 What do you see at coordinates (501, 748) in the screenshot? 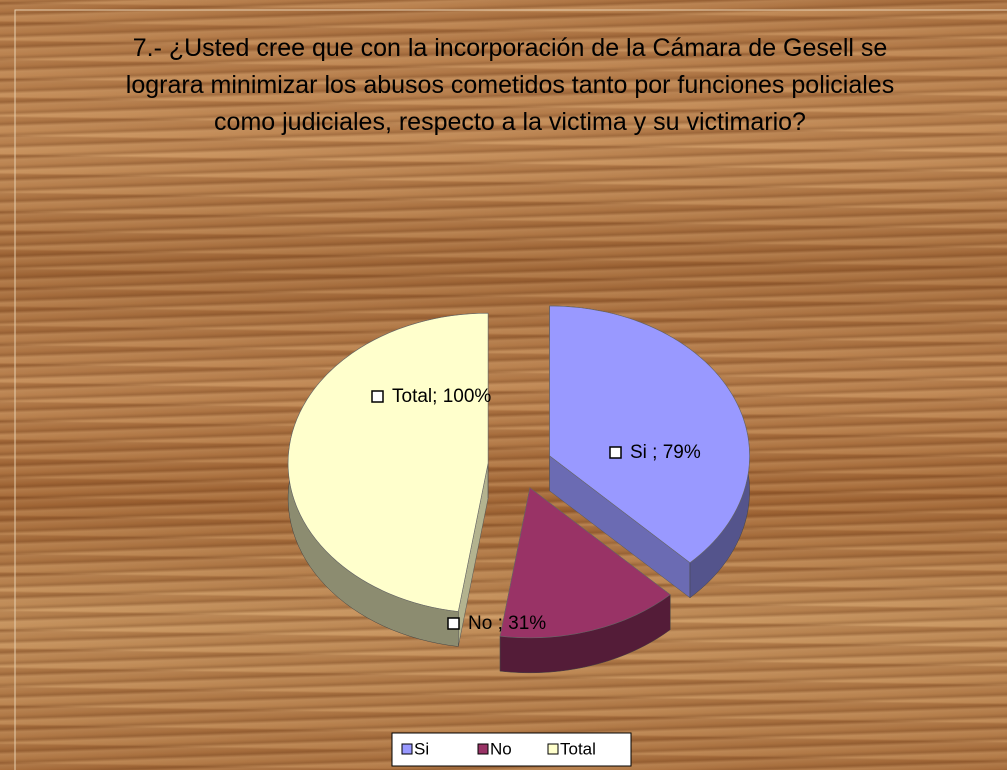
I see `legend-label: No` at bounding box center [501, 748].